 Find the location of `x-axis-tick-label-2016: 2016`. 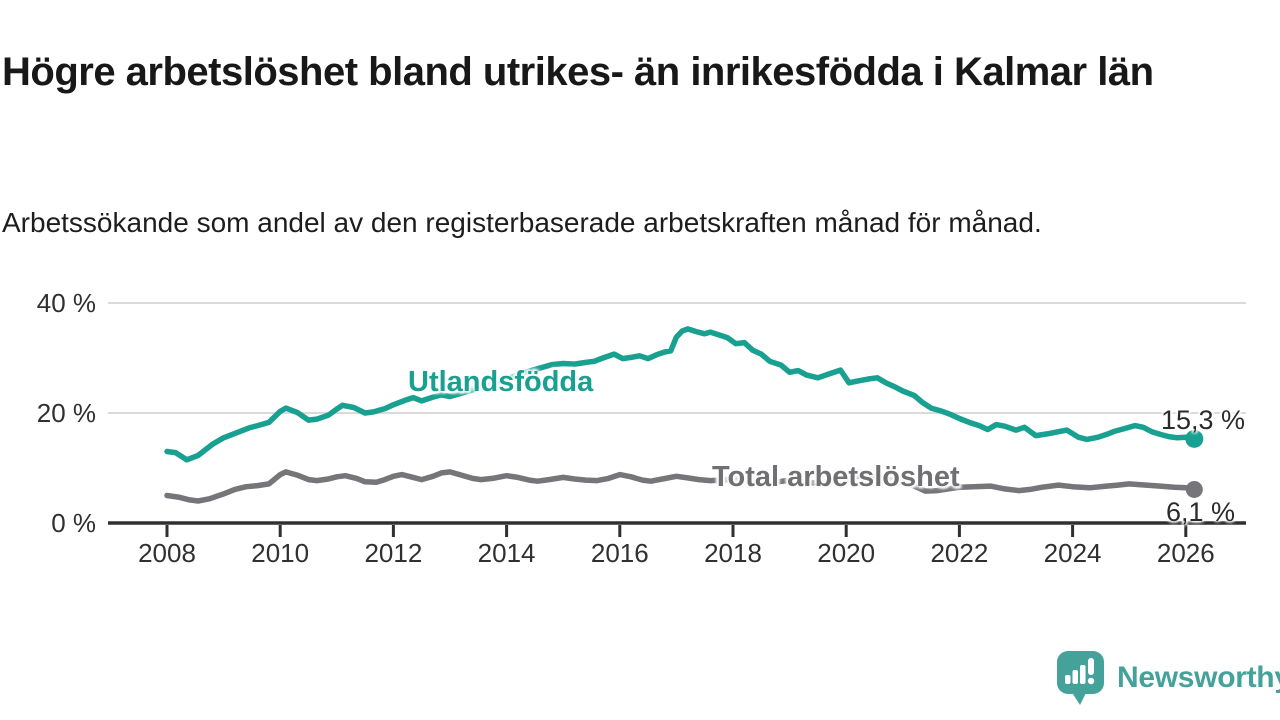

x-axis-tick-label-2016: 2016 is located at coordinates (619, 553).